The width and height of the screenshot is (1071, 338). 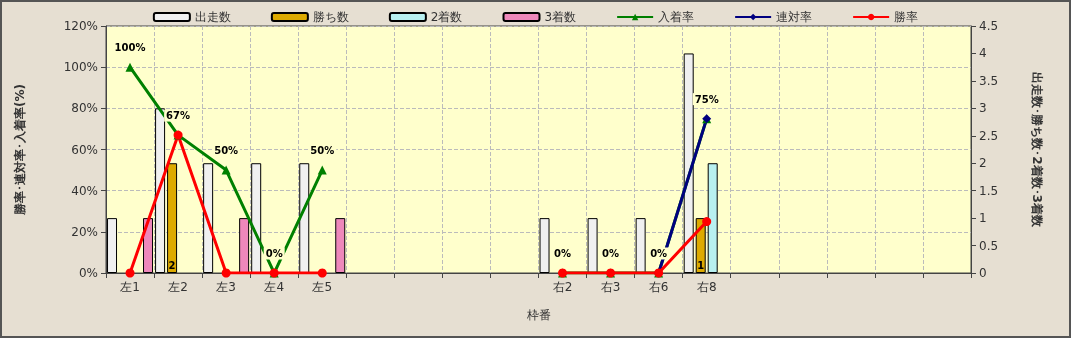 I want to click on y2-tick-label: 4.5, so click(x=989, y=26).